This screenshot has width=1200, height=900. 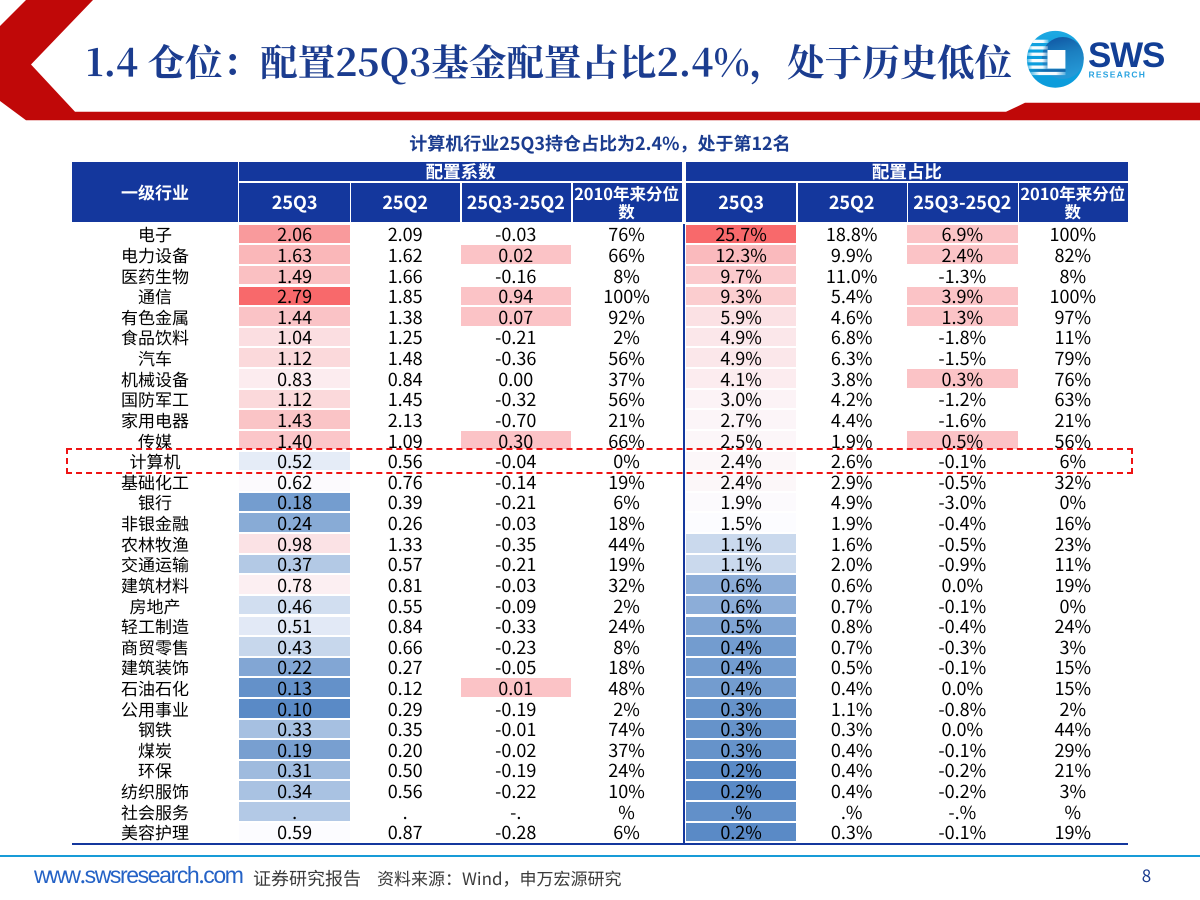 What do you see at coordinates (1126, 55) in the screenshot?
I see `svg-text: SWS` at bounding box center [1126, 55].